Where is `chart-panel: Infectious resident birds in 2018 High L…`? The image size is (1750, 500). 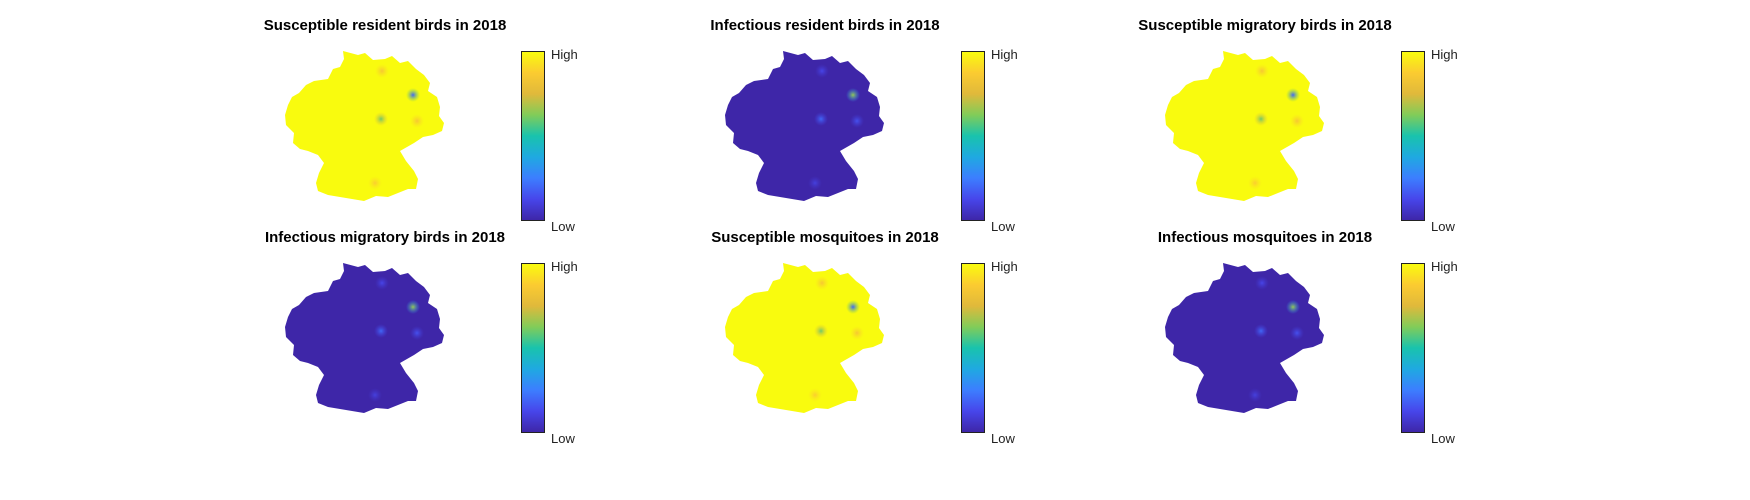 chart-panel: Infectious resident birds in 2018 High L… is located at coordinates (885, 127).